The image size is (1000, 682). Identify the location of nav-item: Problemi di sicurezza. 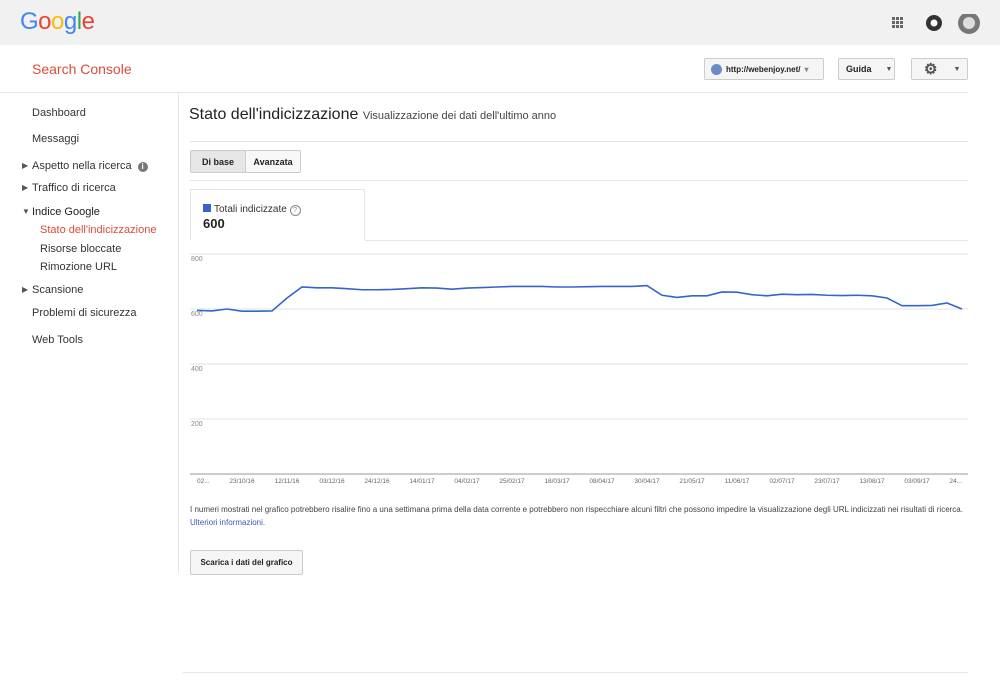
(84, 313).